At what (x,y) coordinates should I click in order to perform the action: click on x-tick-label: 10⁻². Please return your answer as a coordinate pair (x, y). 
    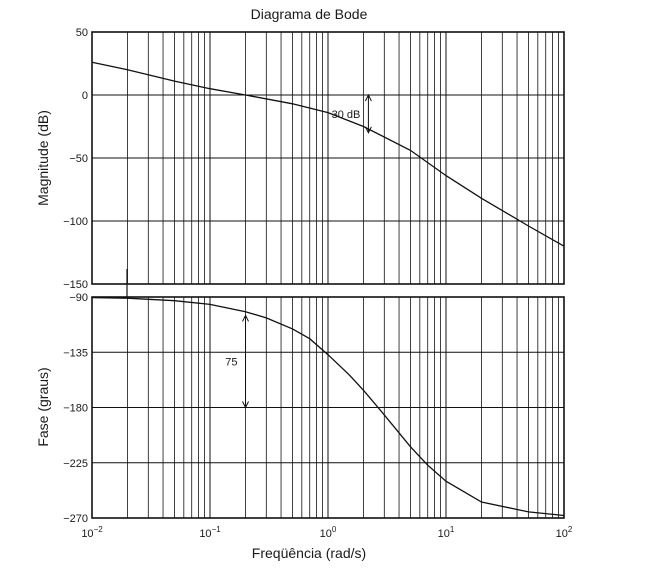
    Looking at the image, I should click on (92, 532).